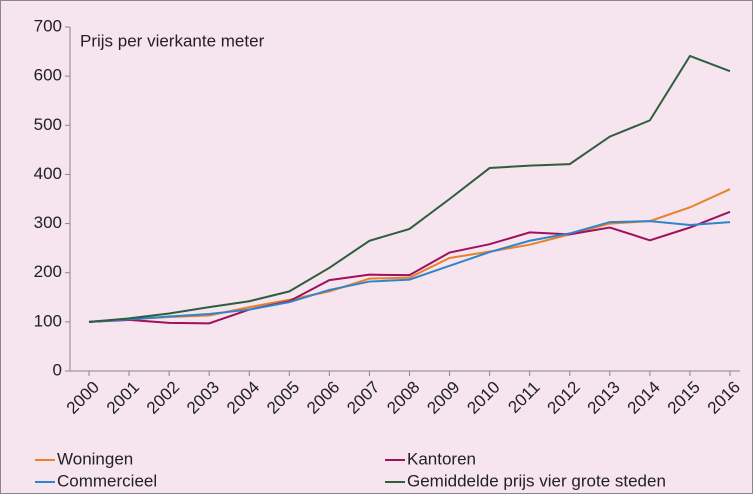  What do you see at coordinates (283, 398) in the screenshot?
I see `x-tick-label: 2005` at bounding box center [283, 398].